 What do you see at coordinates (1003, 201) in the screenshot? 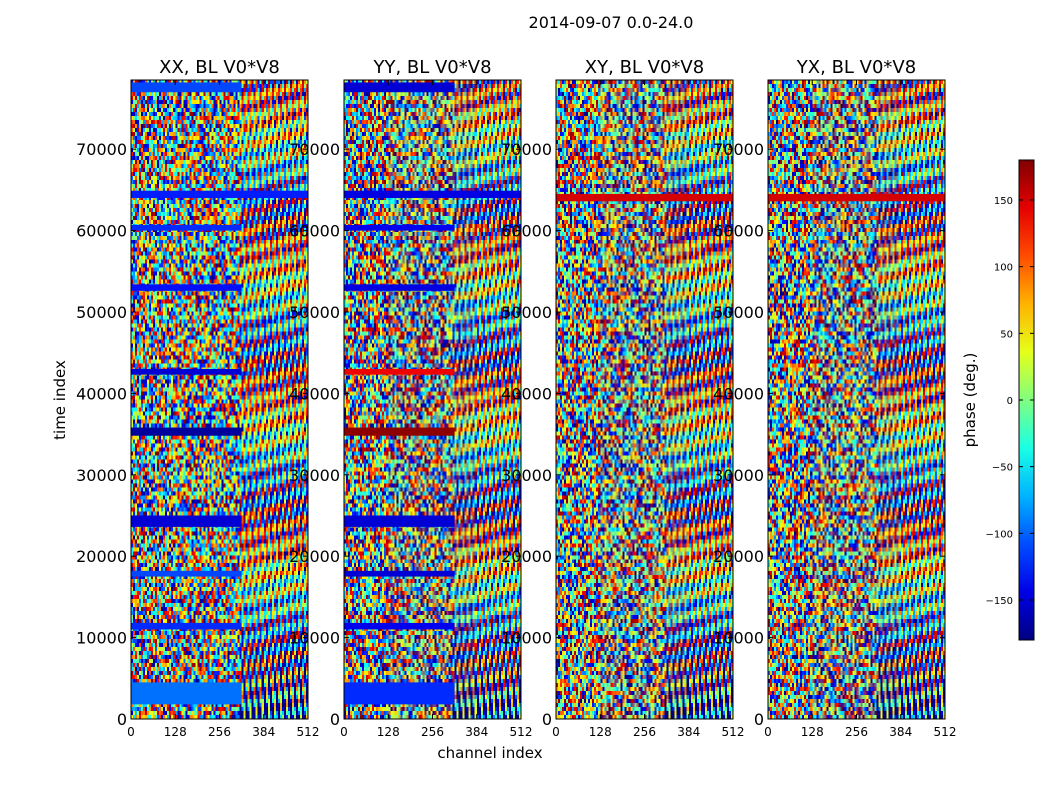
I see `colorbar-tick-label: 150` at bounding box center [1003, 201].